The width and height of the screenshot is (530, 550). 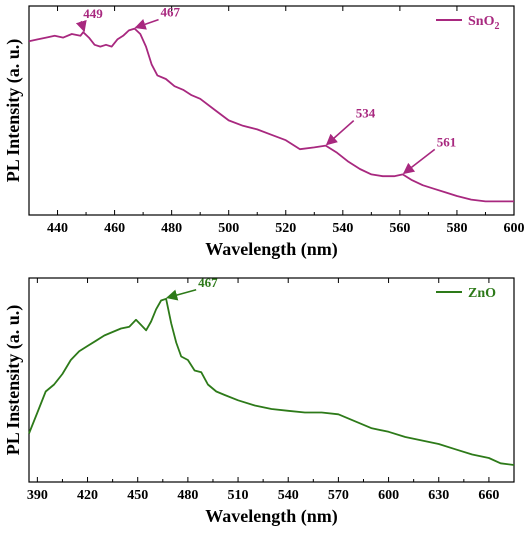 What do you see at coordinates (366, 113) in the screenshot?
I see `annotation-label: 534` at bounding box center [366, 113].